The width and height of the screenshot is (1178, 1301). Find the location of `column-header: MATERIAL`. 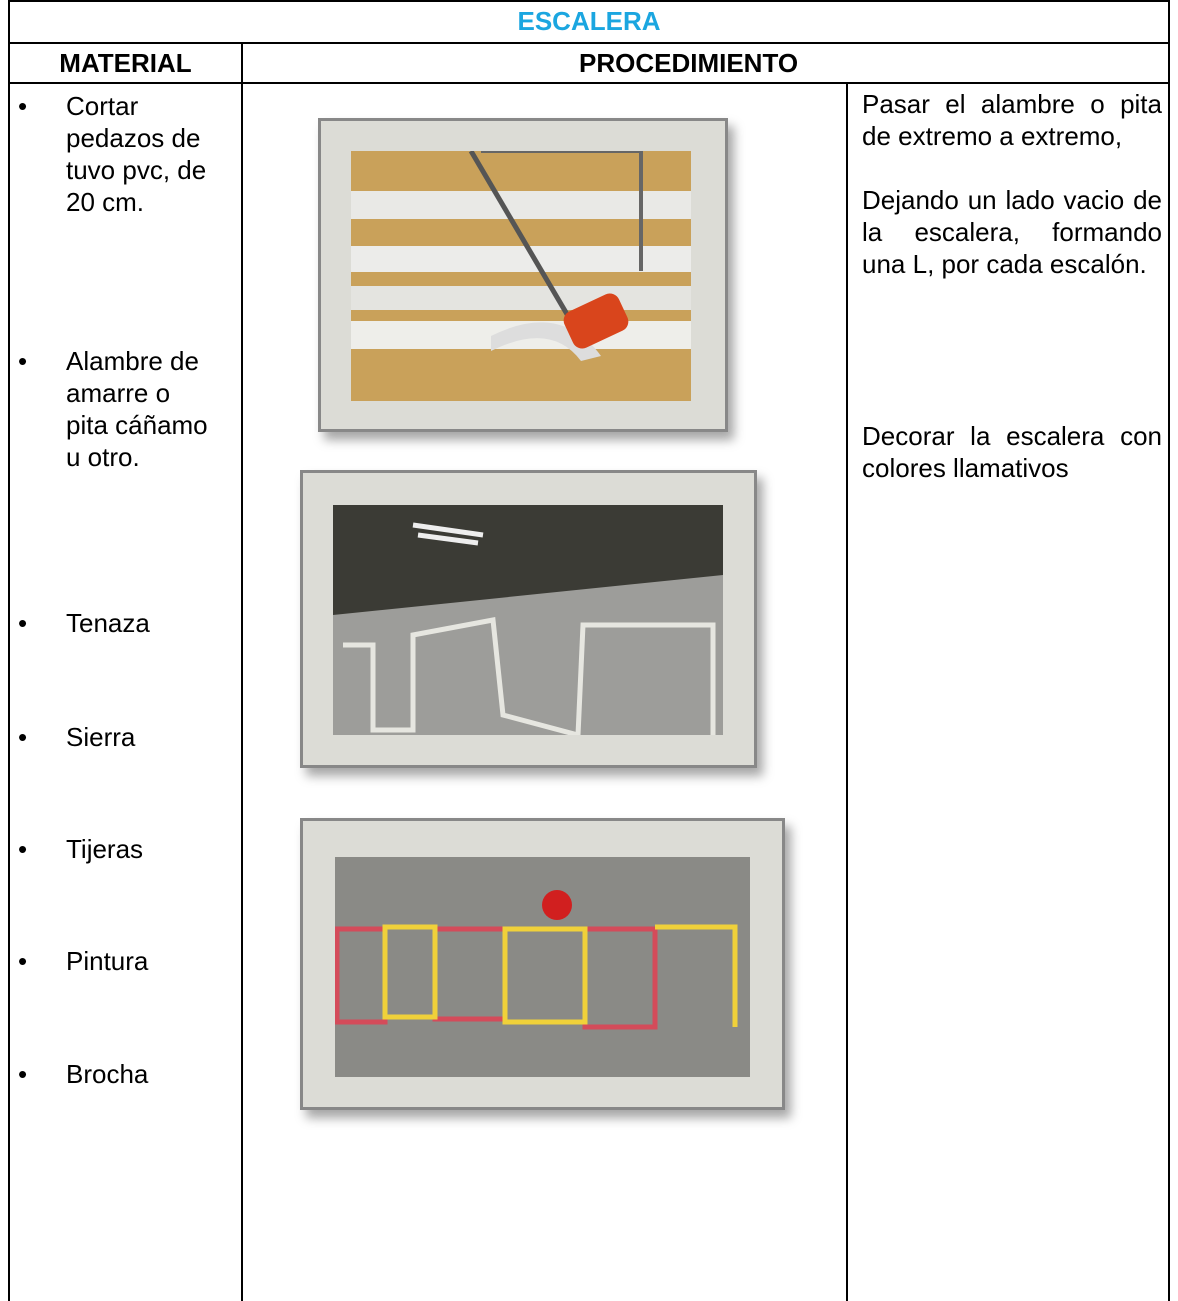

column-header: MATERIAL is located at coordinates (125, 63).